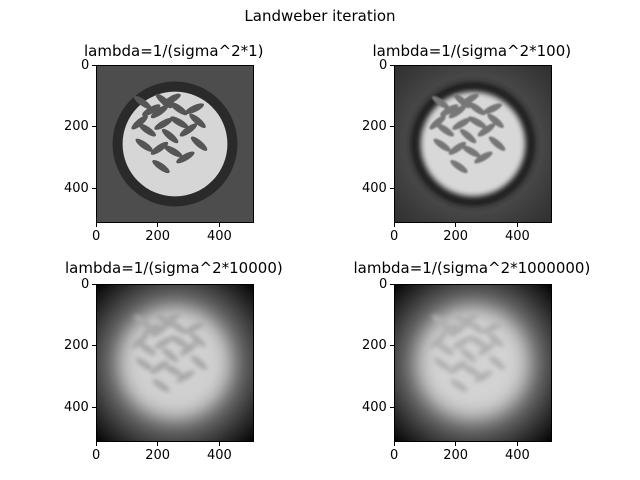  Describe the element at coordinates (174, 268) in the screenshot. I see `subplot-title: lambda=1/(sigma^2*10000)` at that location.